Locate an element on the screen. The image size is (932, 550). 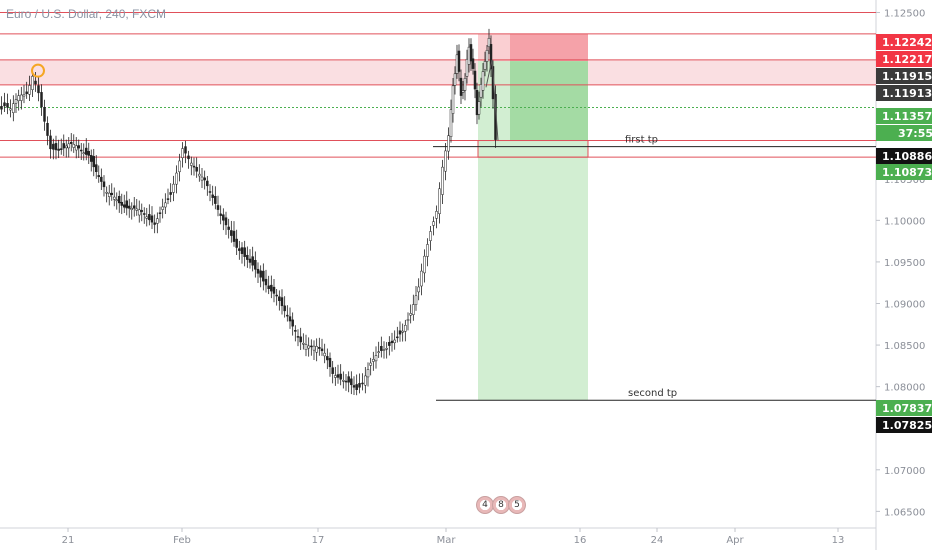
y-tick-label: 1.09500 is located at coordinates (904, 263).